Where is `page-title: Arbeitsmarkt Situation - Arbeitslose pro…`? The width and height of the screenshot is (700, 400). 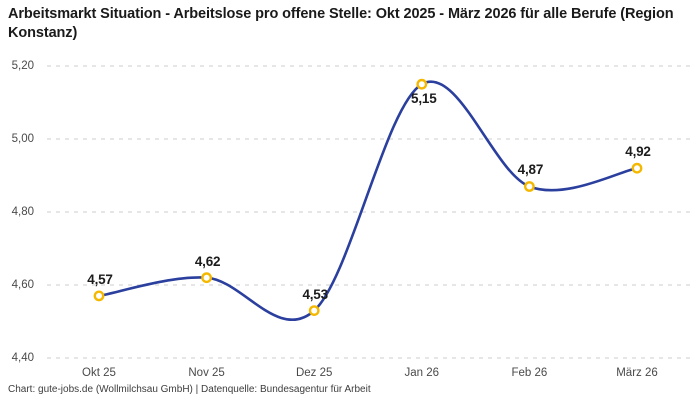 page-title: Arbeitsmarkt Situation - Arbeitslose pro… is located at coordinates (341, 24).